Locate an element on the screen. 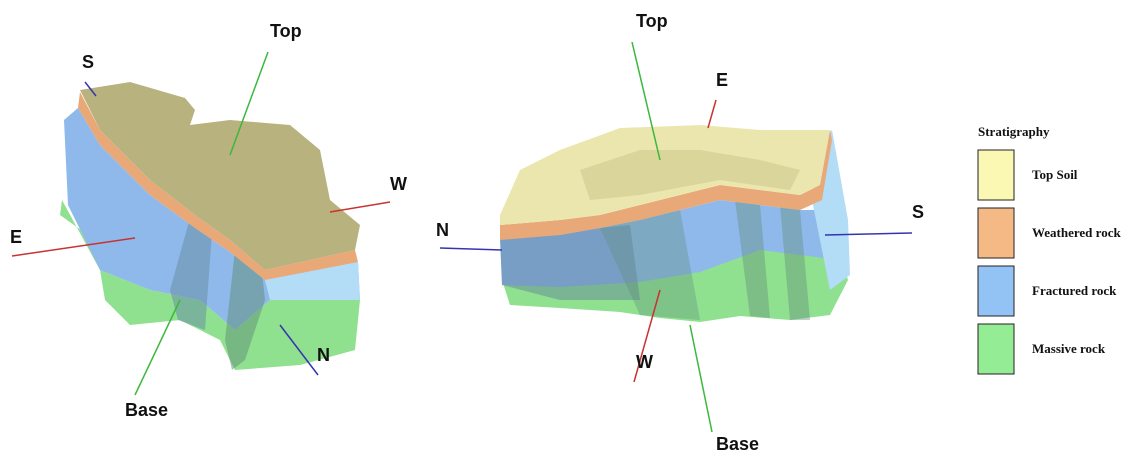 This screenshot has width=1130, height=459. legend-label: Fractured rock is located at coordinates (1074, 290).